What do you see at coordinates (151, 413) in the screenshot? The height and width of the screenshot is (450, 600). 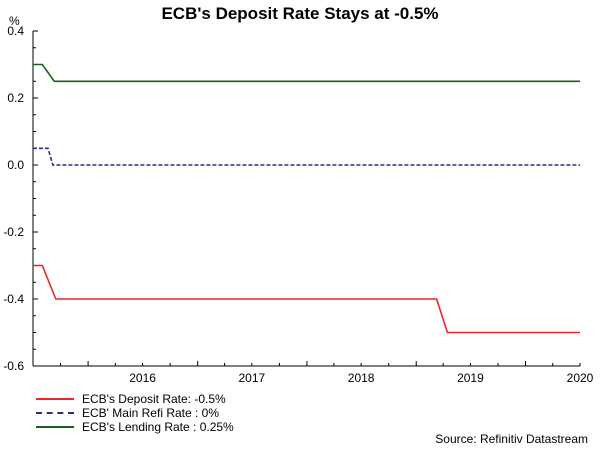 I see `legend-label: ECB' Main Refi Rate : 0%` at bounding box center [151, 413].